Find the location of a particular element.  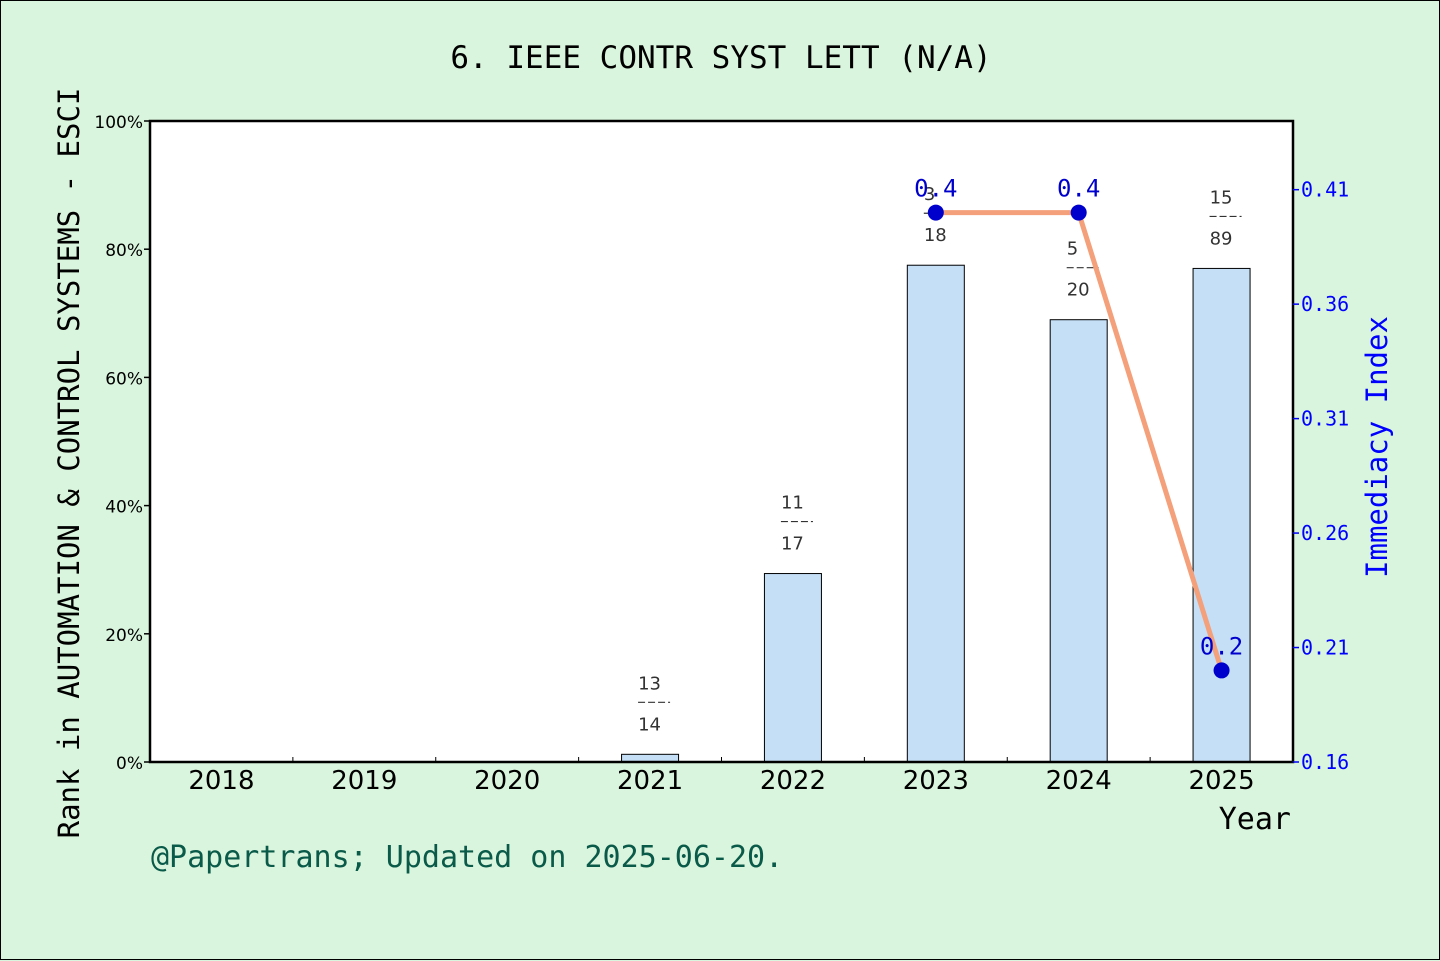

bar-total-label: 18 is located at coordinates (935, 235).